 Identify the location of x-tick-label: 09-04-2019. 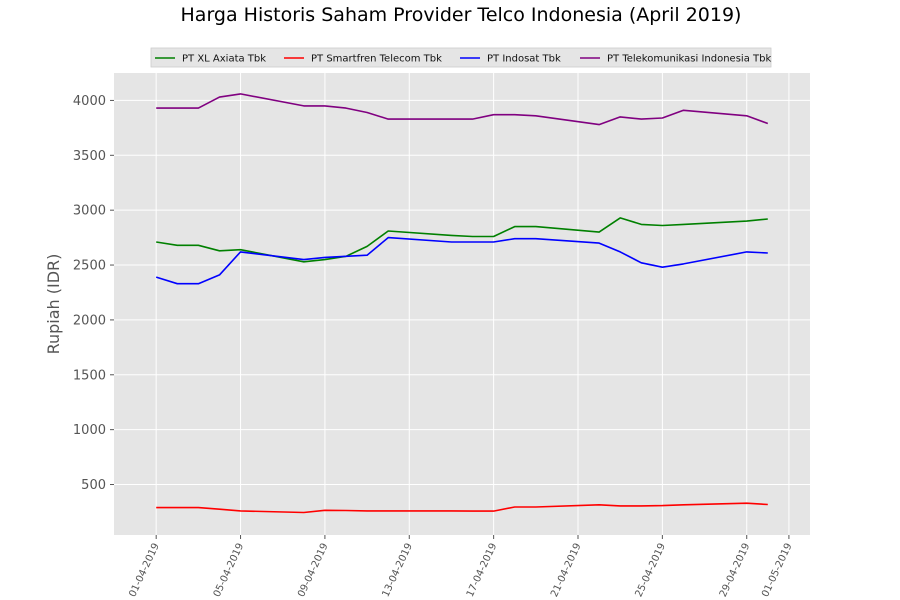
(313, 570).